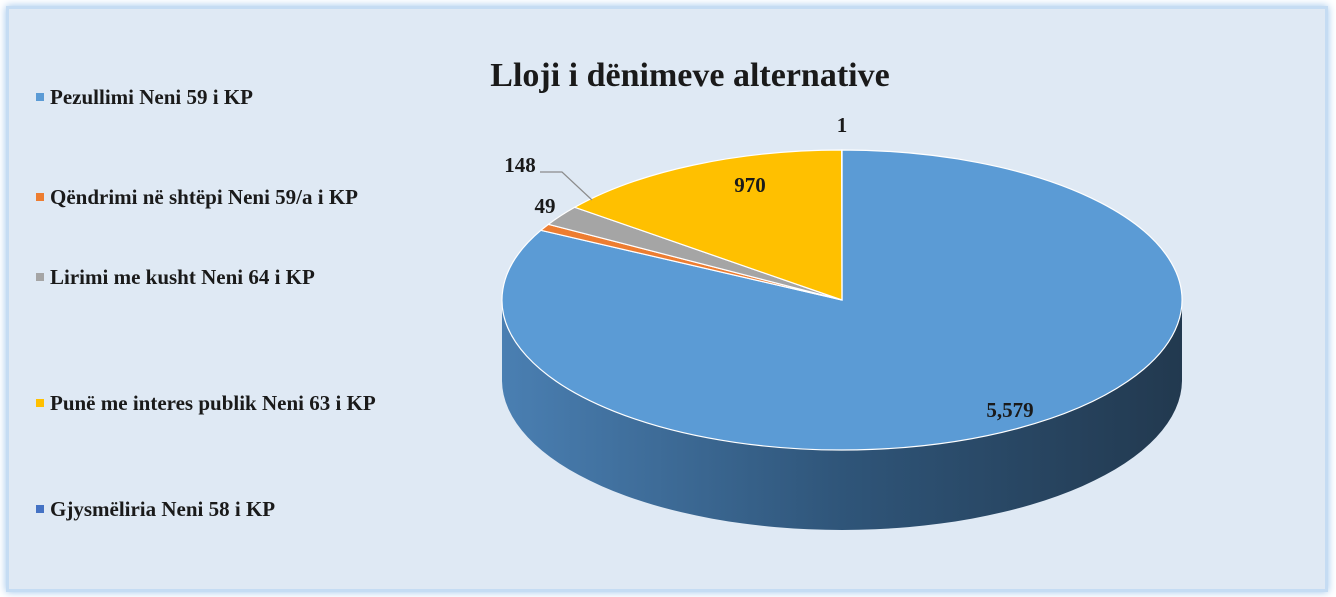 The width and height of the screenshot is (1336, 597). What do you see at coordinates (842, 125) in the screenshot?
I see `data-label: 1` at bounding box center [842, 125].